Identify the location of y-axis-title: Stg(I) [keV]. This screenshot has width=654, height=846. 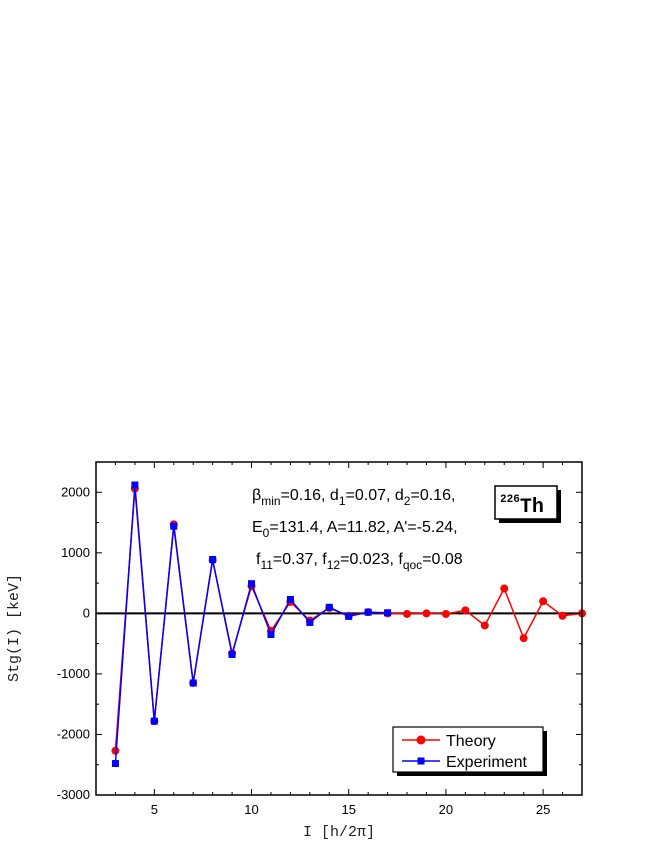
(14, 628).